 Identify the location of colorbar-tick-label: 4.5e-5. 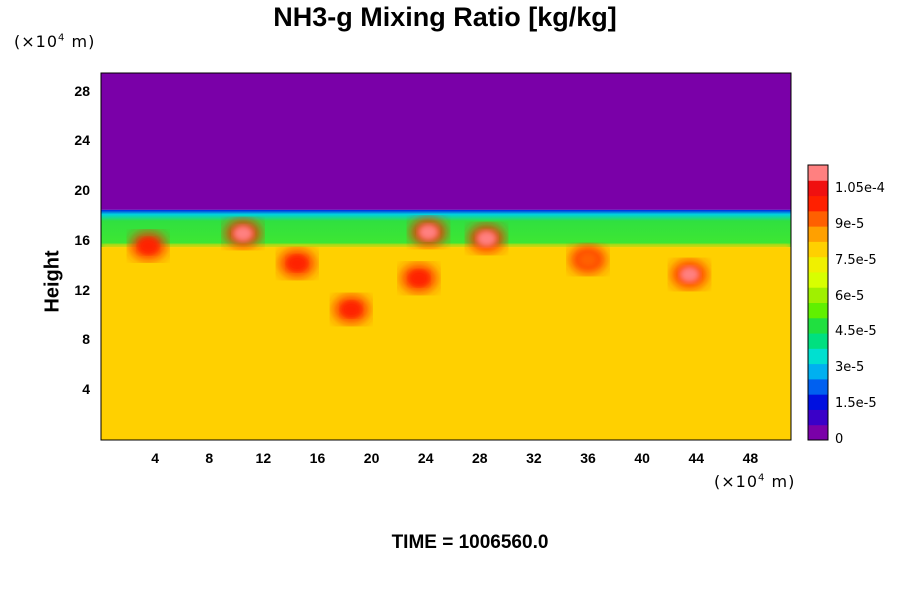
(856, 332).